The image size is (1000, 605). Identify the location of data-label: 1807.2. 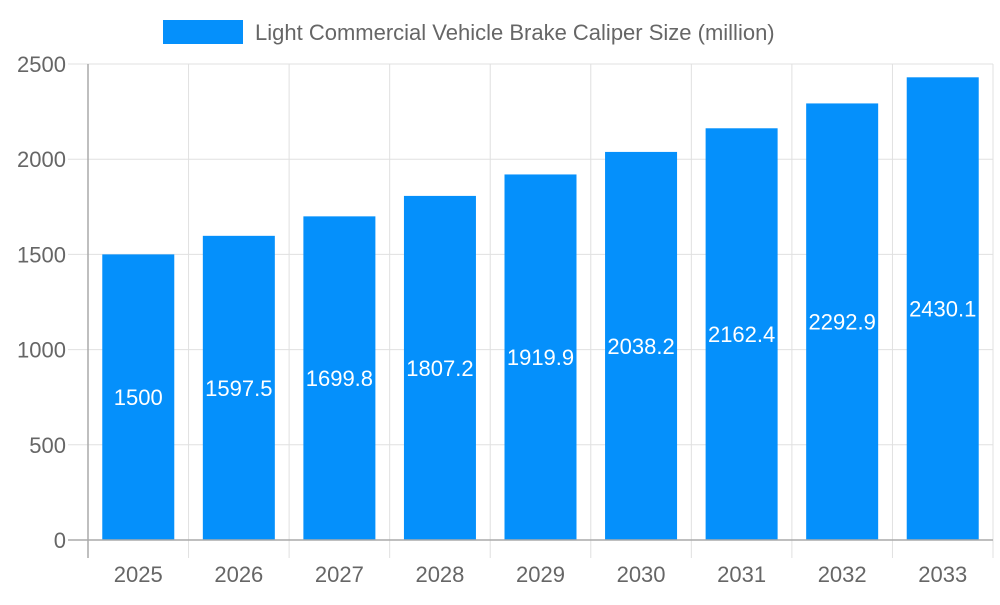
(439, 368).